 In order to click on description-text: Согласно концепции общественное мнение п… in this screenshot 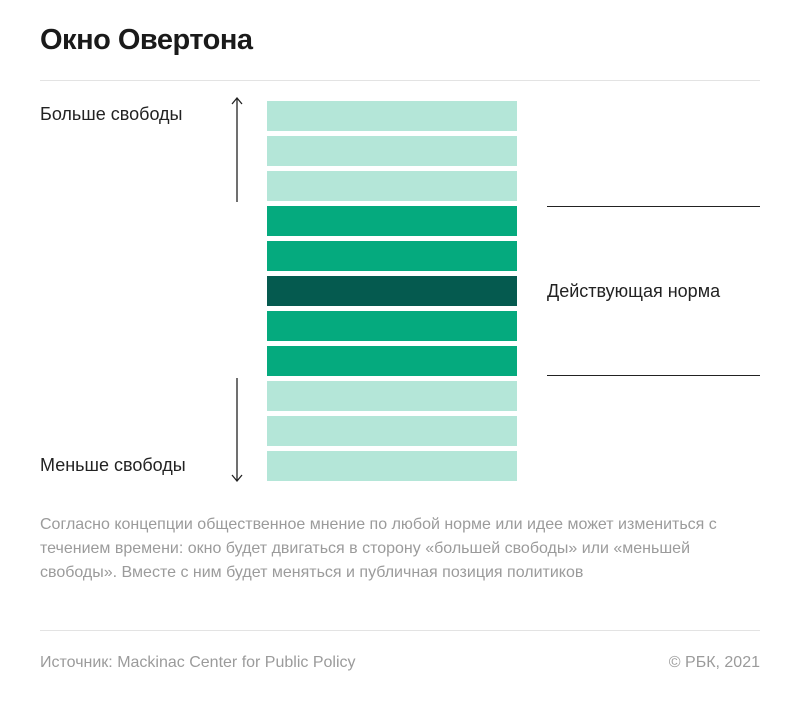, I will do `click(378, 548)`.